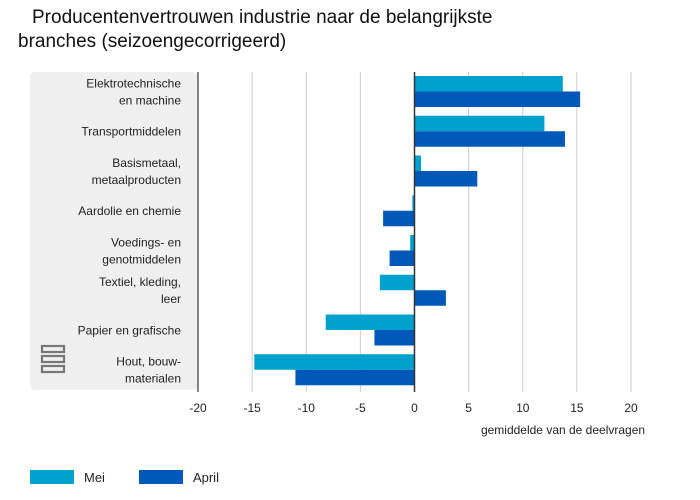 This screenshot has width=700, height=500. Describe the element at coordinates (252, 408) in the screenshot. I see `x-tick-label: -15` at that location.